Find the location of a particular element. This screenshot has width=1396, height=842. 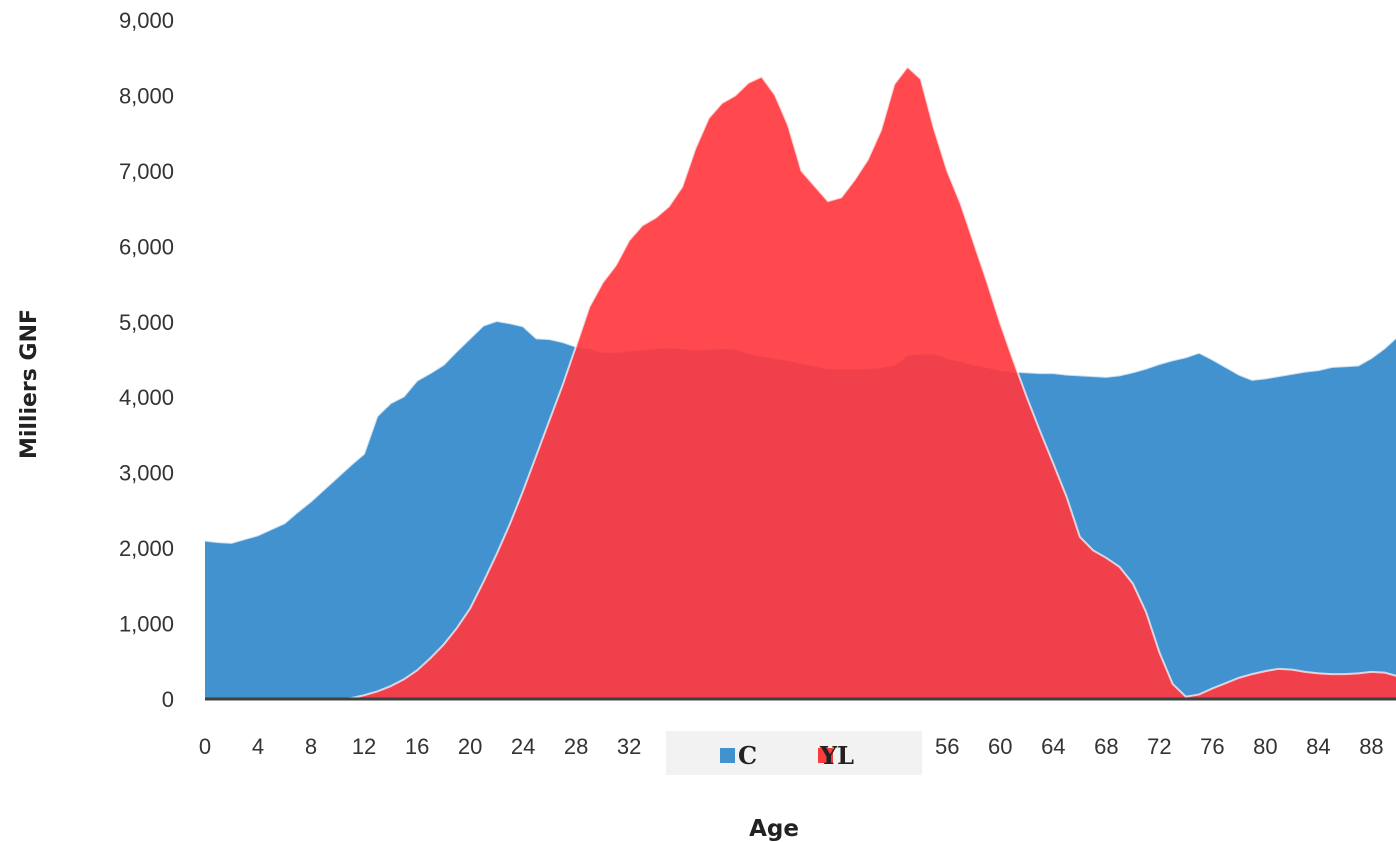

y-tick-label: 5,000 is located at coordinates (146, 322).